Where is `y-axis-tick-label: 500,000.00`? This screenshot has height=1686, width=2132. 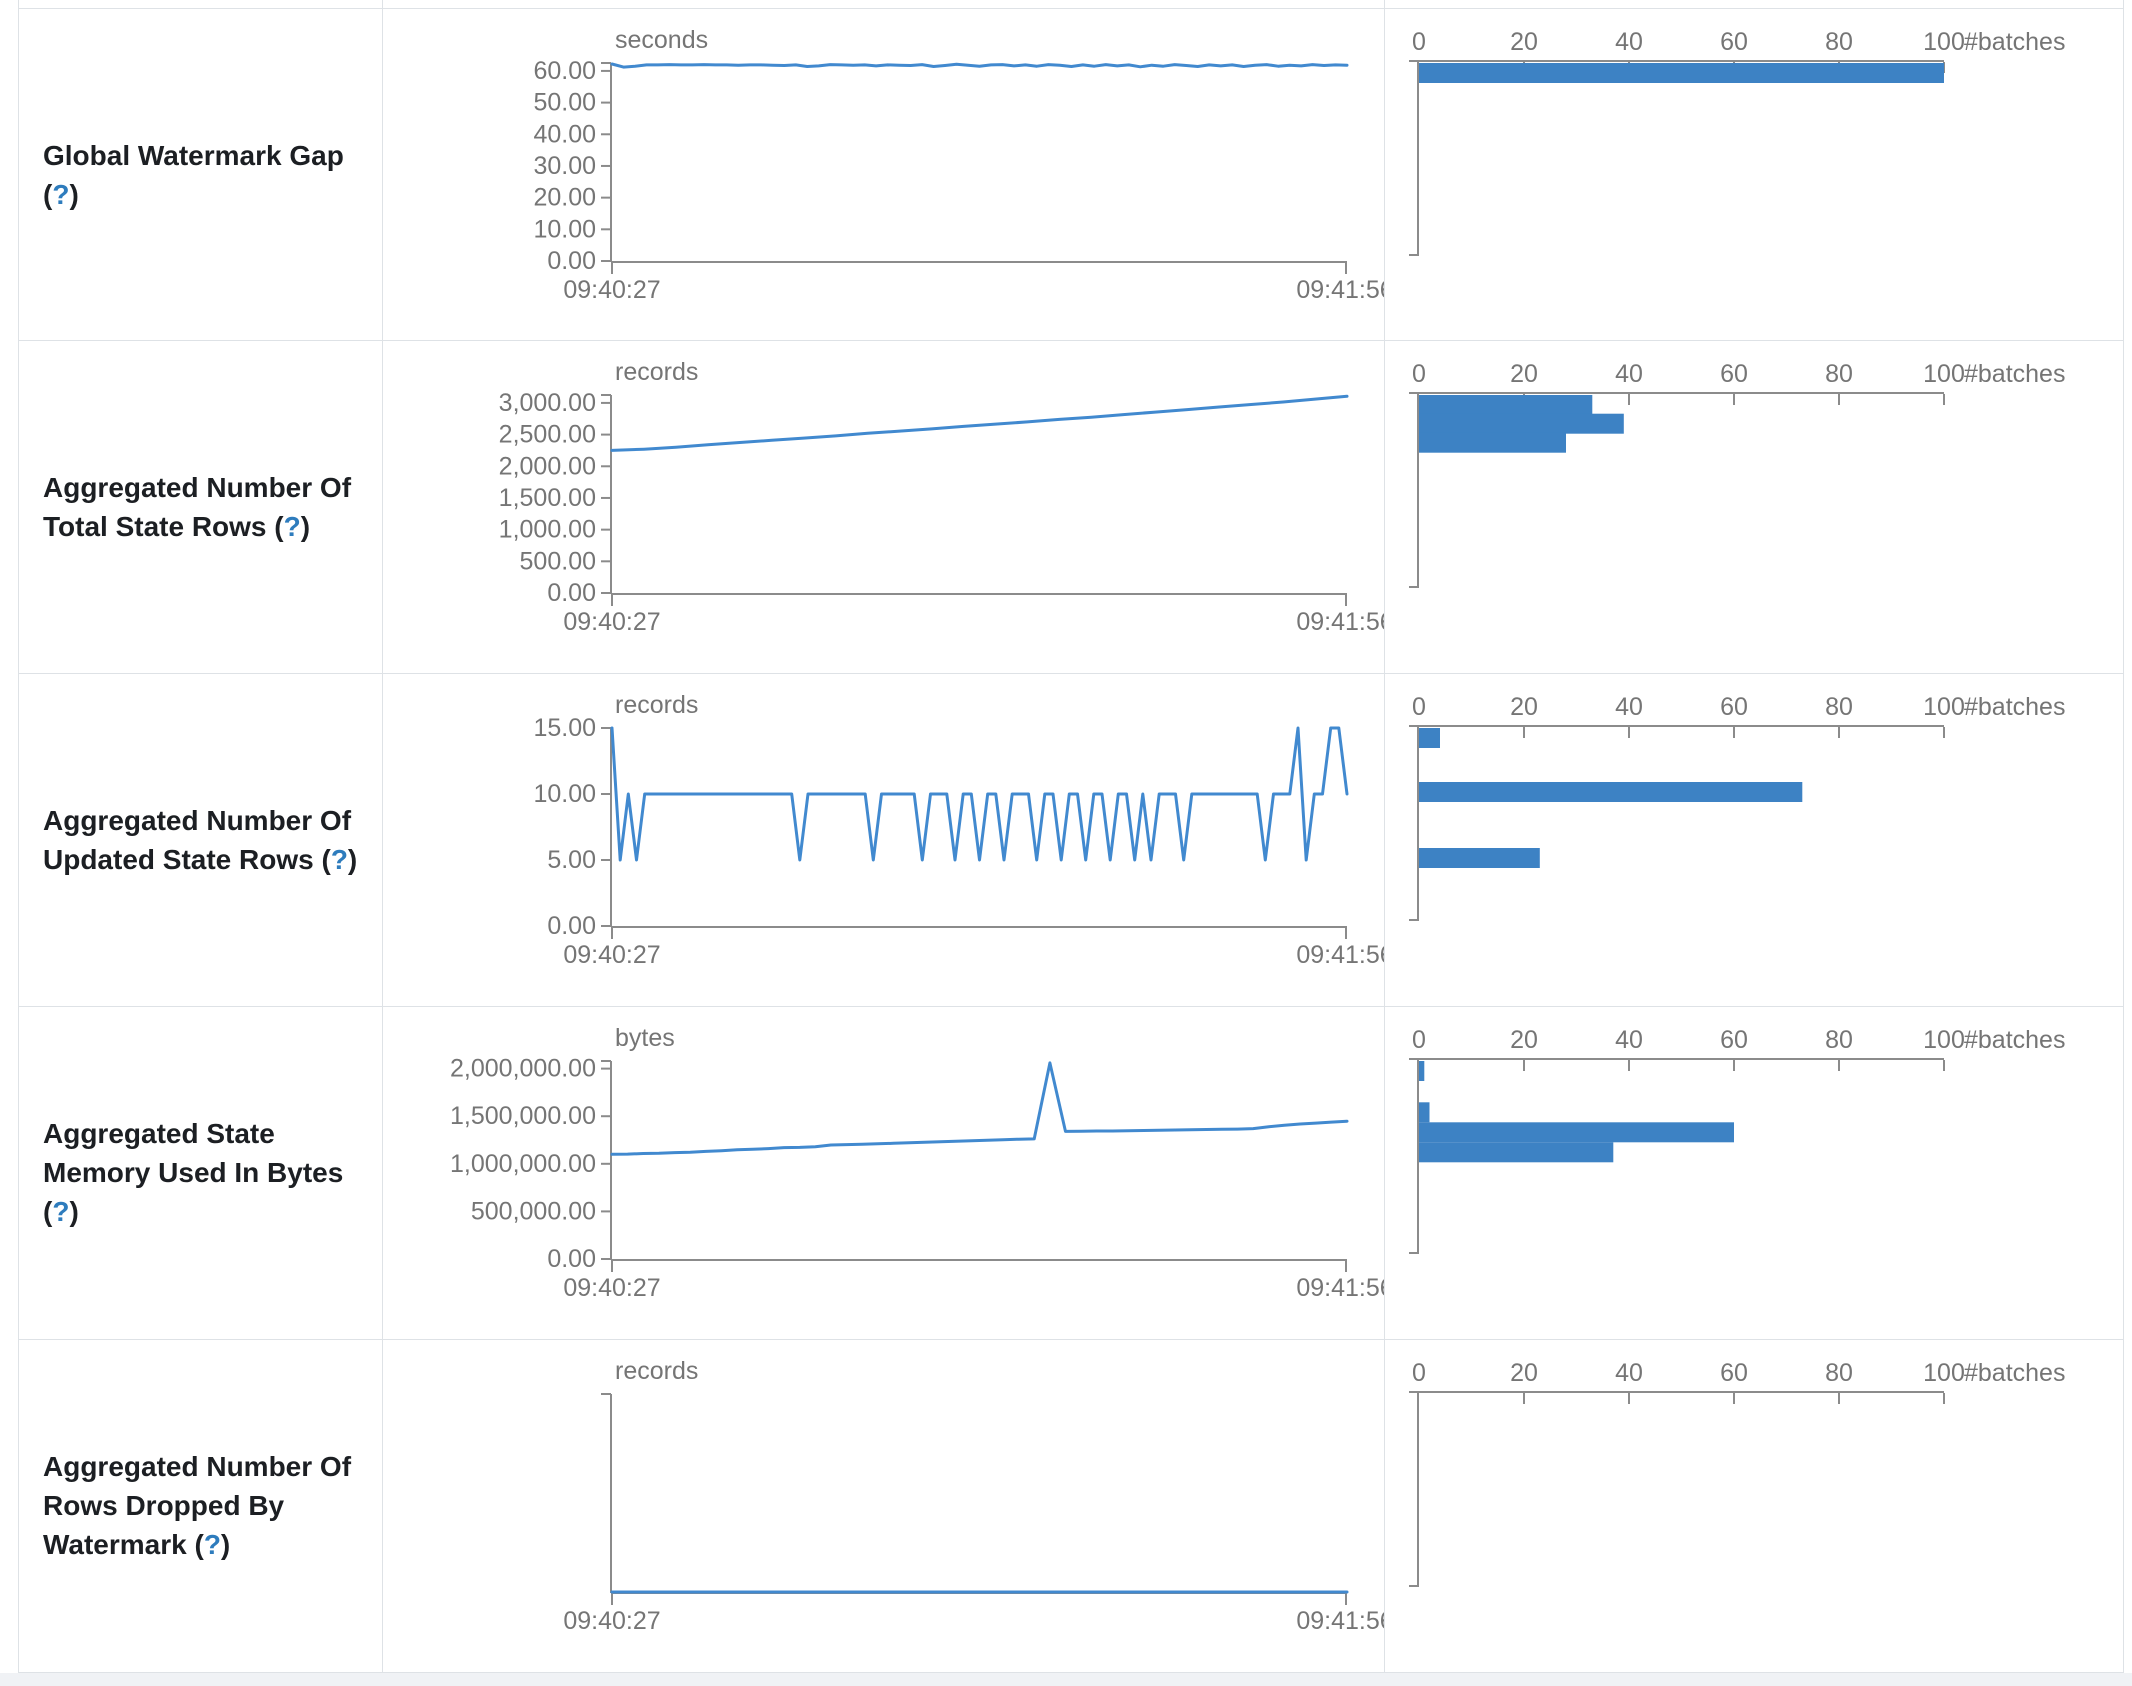 y-axis-tick-label: 500,000.00 is located at coordinates (533, 1211).